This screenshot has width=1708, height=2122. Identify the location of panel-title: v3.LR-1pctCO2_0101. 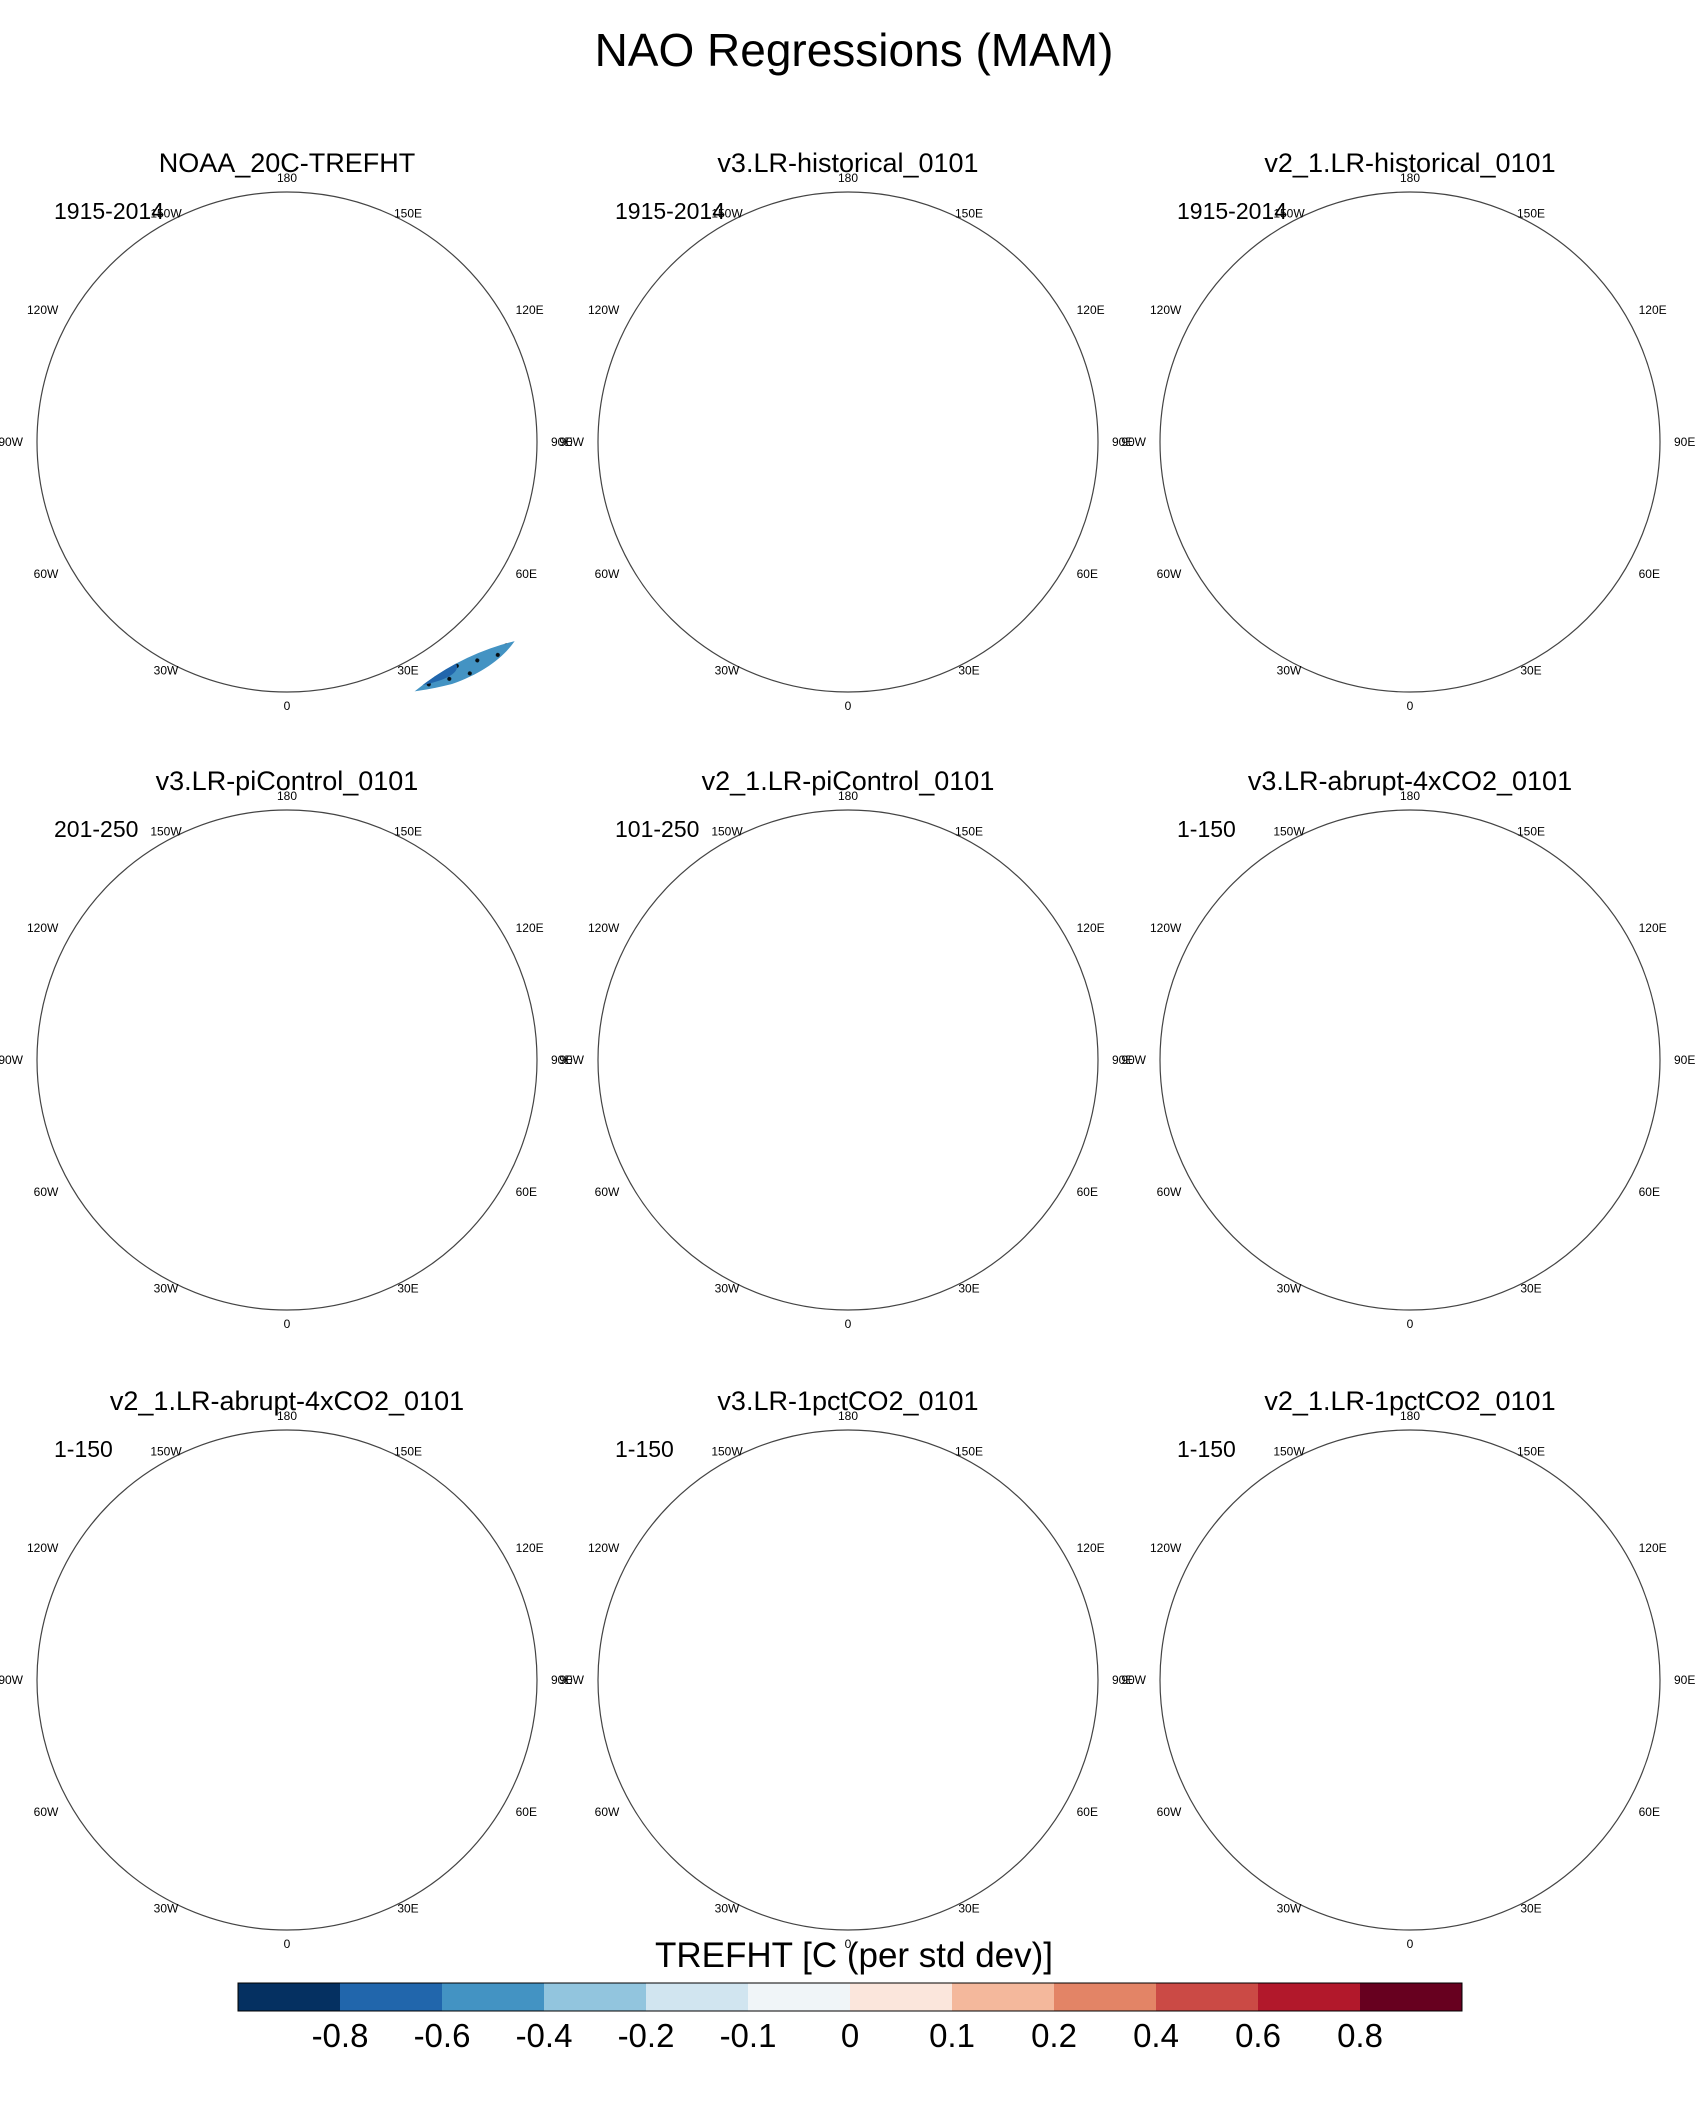
(847, 1401).